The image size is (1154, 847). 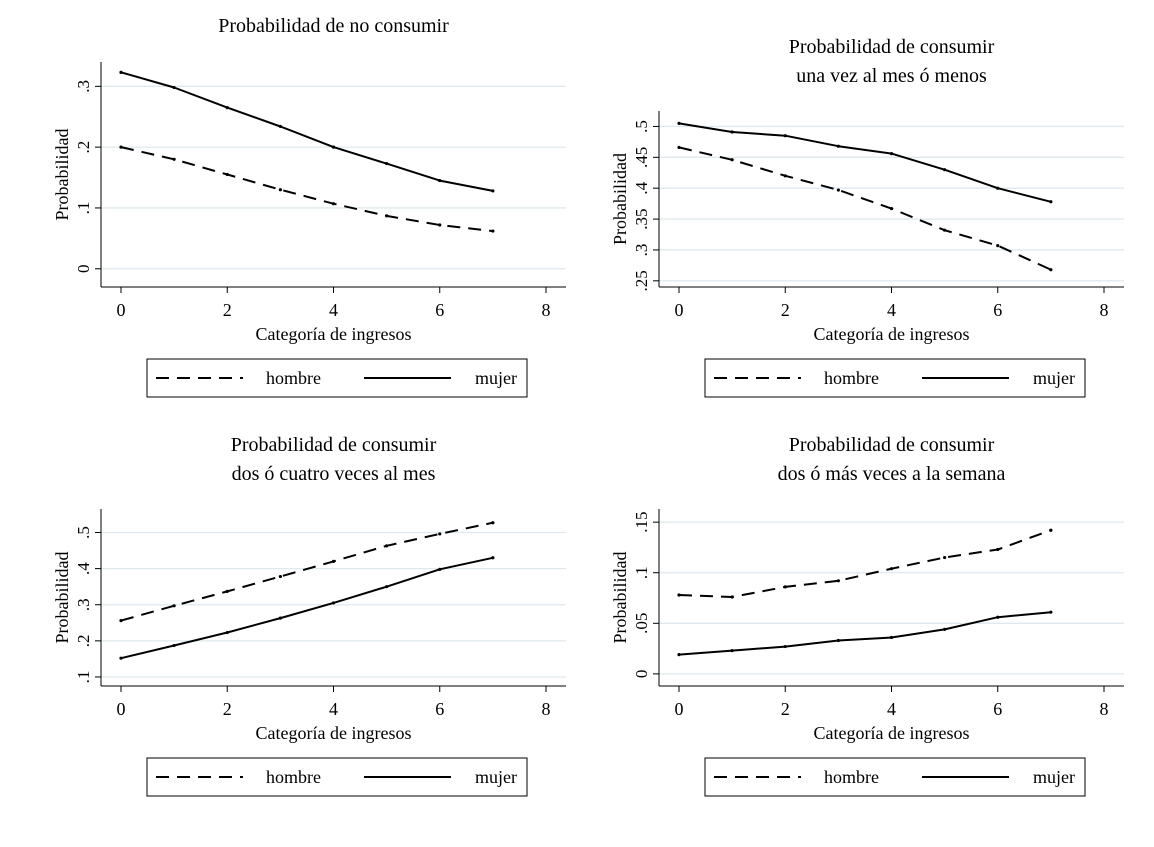 I want to click on chart-title: Probabilidad de no consumir, so click(x=333, y=26).